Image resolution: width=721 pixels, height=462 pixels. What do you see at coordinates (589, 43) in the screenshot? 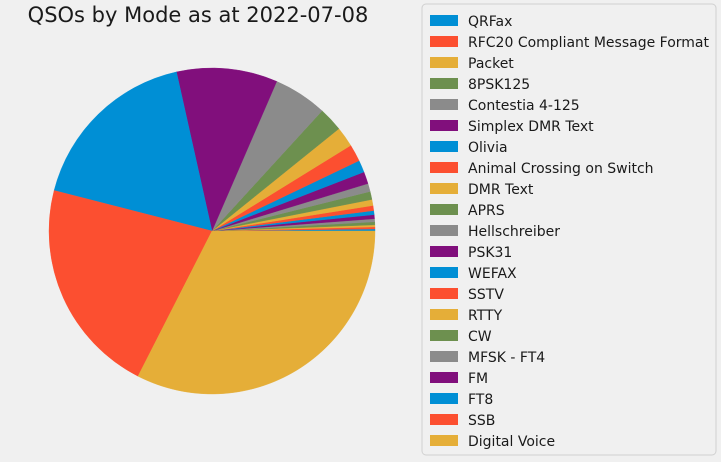
I see `legend-label-rfc20-compliant-message-format: RFC20 Compliant Message Format` at bounding box center [589, 43].